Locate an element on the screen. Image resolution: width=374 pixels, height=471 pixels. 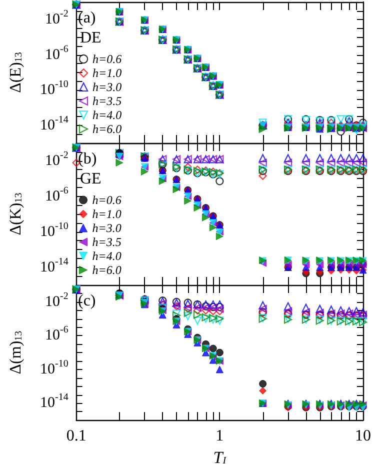
x-tick-label: 1 is located at coordinates (220, 436).